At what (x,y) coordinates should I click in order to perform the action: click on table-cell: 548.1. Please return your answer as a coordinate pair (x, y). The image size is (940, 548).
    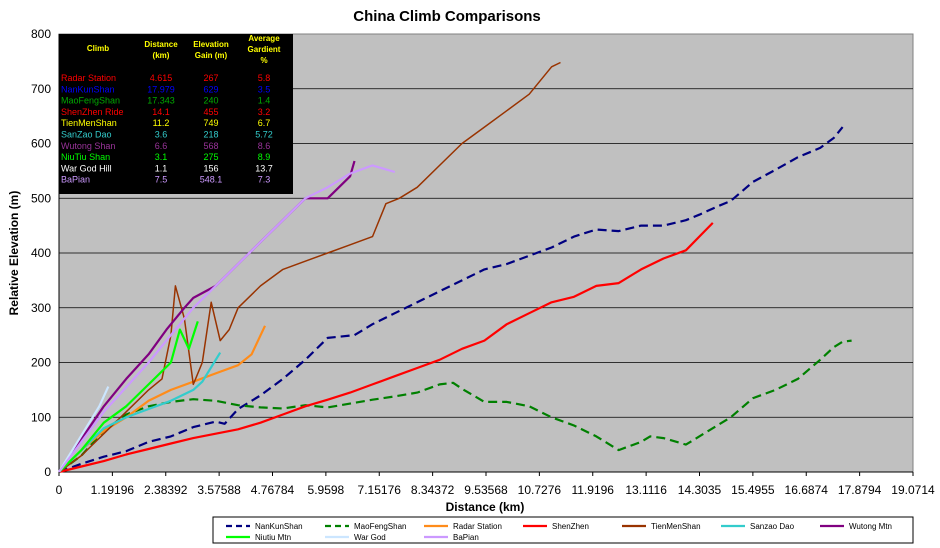
    Looking at the image, I should click on (211, 180).